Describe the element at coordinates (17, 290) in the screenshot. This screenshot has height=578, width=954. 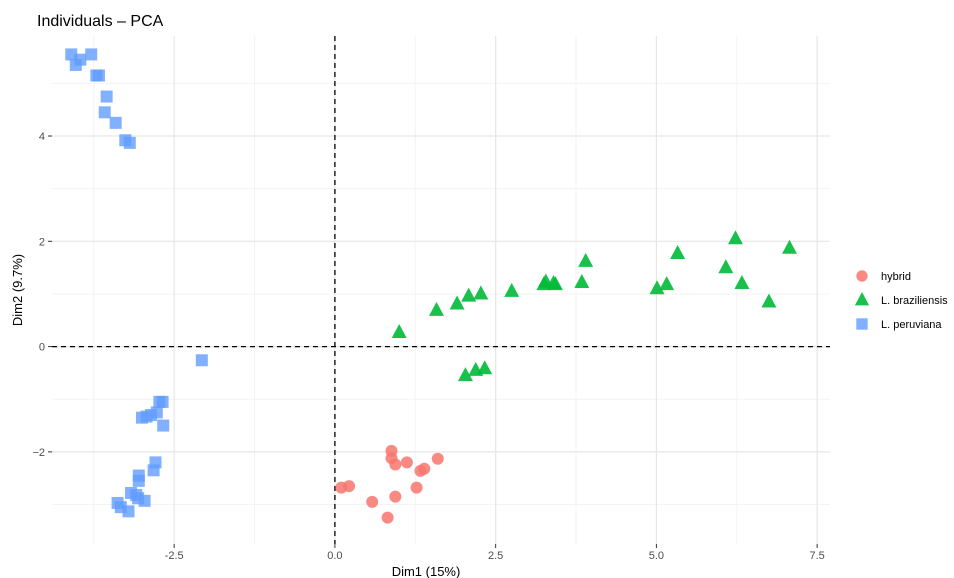
I see `y-axis-label: Dim2 (9.7%)` at that location.